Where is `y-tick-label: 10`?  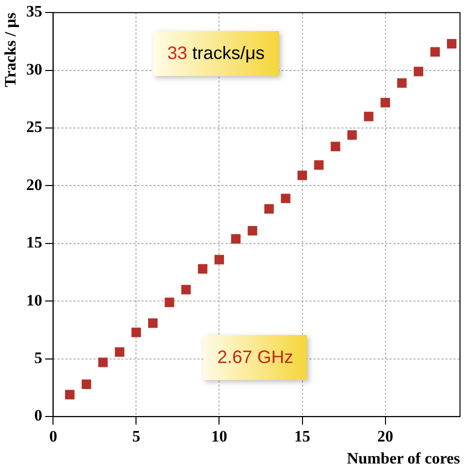 y-tick-label: 10 is located at coordinates (34, 301).